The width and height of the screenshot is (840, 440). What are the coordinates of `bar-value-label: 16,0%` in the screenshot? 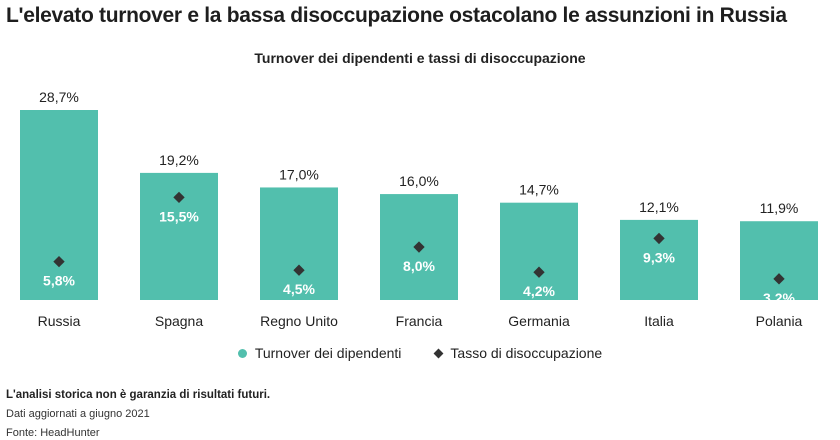 It's located at (419, 181).